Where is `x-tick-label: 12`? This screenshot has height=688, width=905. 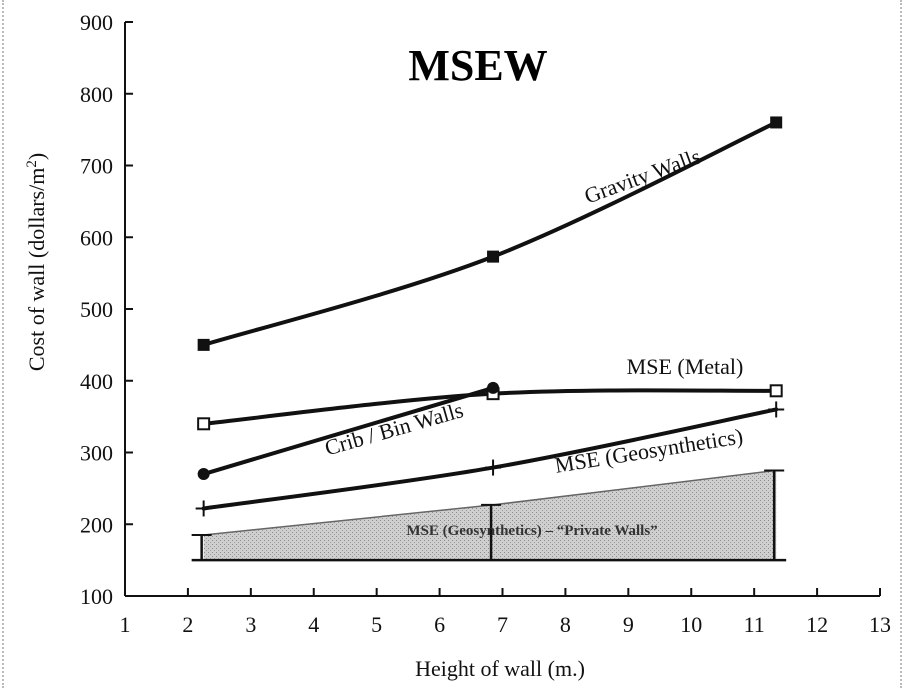
x-tick-label: 12 is located at coordinates (817, 624).